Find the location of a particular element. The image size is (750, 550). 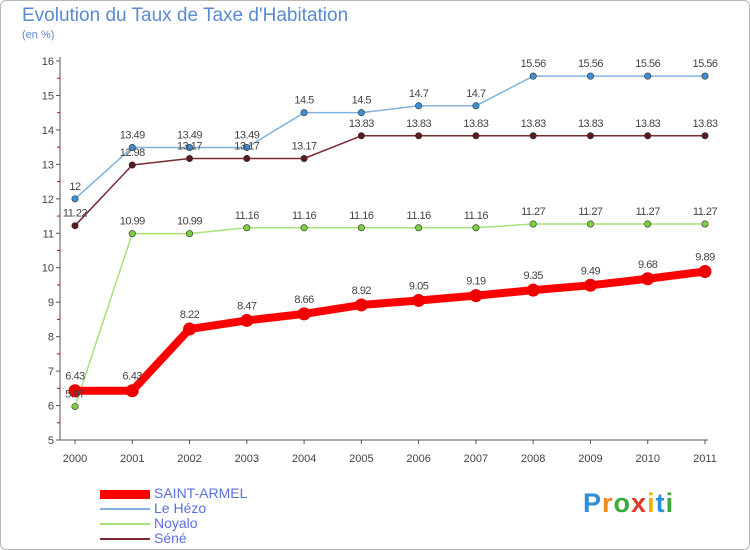

y-tick-label: 10 is located at coordinates (48, 269).